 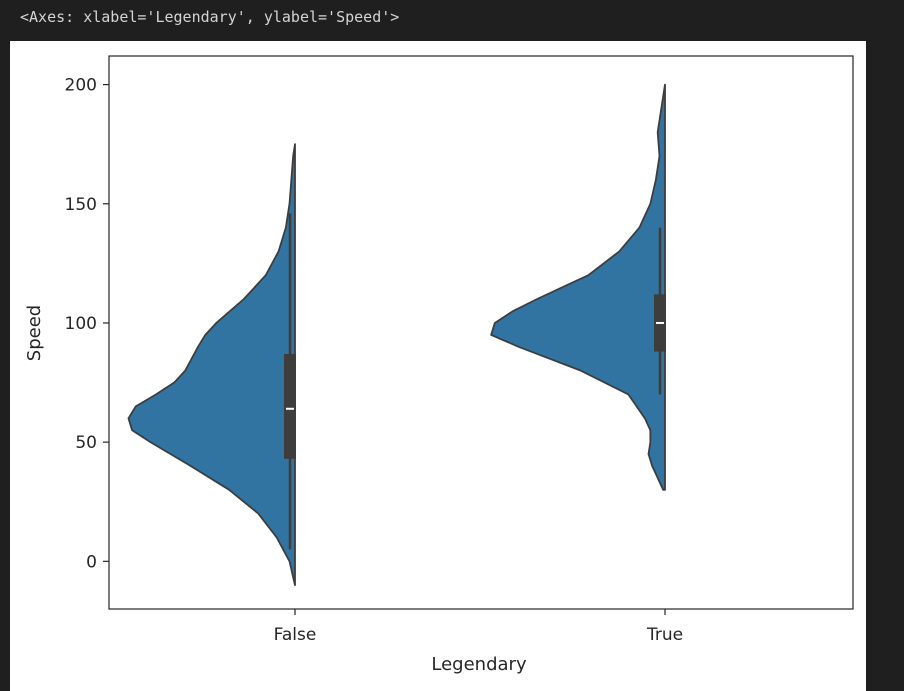 What do you see at coordinates (81, 86) in the screenshot?
I see `y-tick-label: 200` at bounding box center [81, 86].